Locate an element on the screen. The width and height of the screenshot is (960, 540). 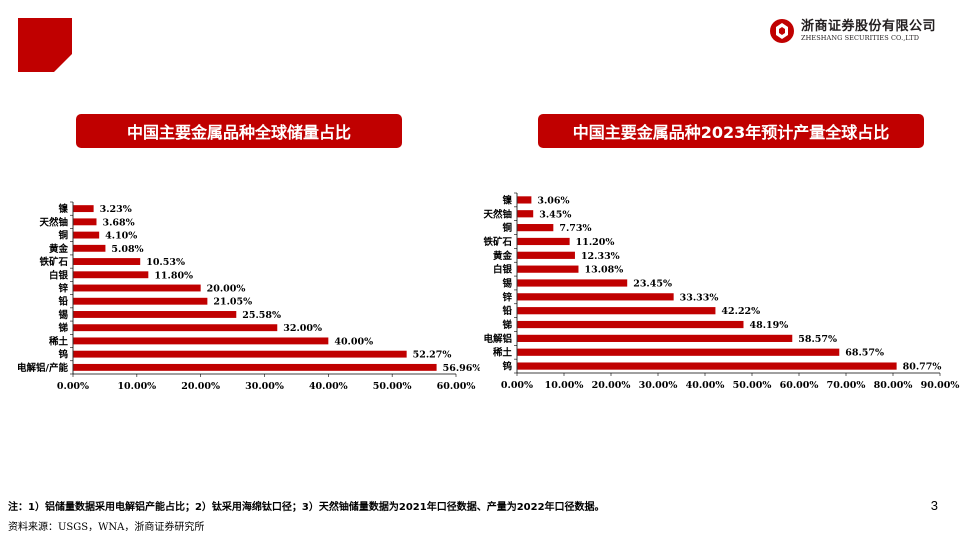
x-tick-label: 90.00% is located at coordinates (940, 385).